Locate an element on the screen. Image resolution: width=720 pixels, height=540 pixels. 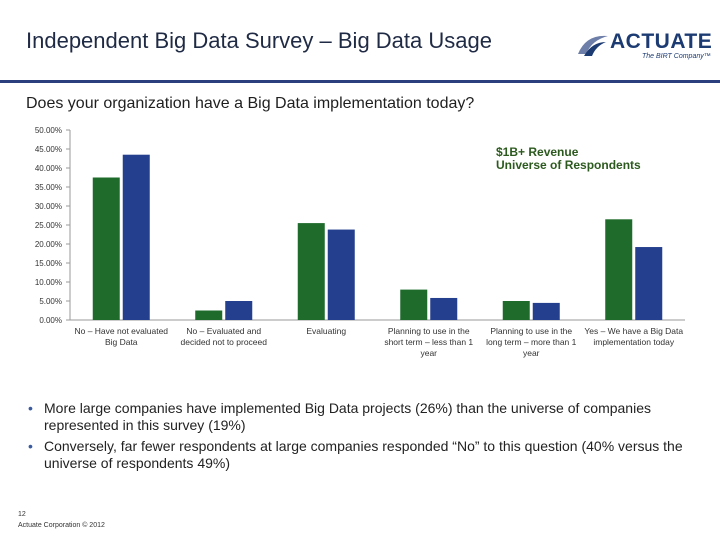
y-tick-label: 15.00% is located at coordinates (48, 263).